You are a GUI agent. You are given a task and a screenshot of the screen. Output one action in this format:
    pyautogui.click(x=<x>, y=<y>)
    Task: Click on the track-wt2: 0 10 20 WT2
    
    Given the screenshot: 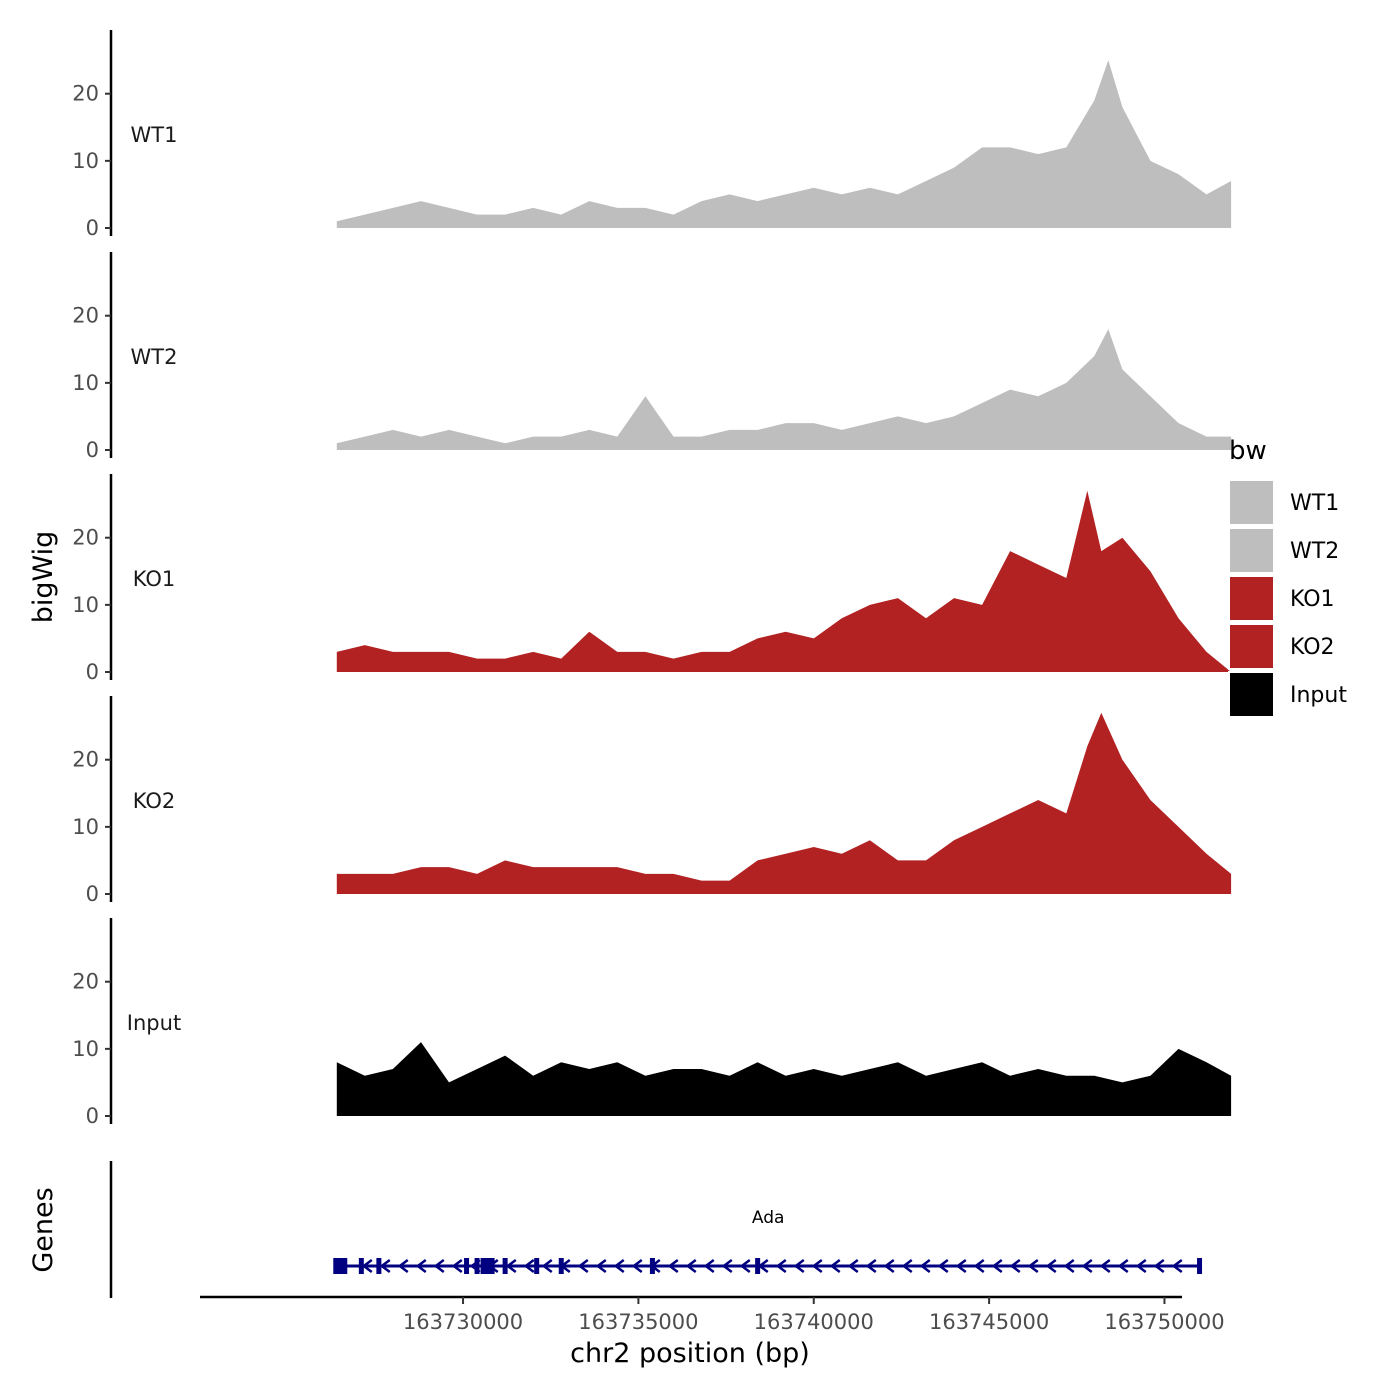 What is the action you would take?
    pyautogui.click(x=652, y=357)
    